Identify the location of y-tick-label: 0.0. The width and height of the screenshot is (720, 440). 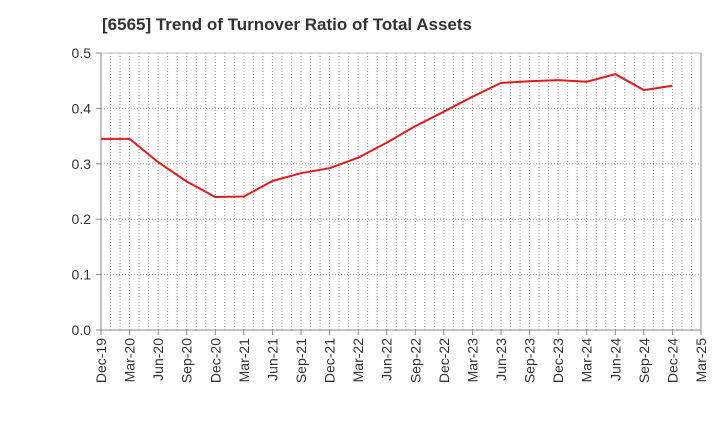
(82, 330).